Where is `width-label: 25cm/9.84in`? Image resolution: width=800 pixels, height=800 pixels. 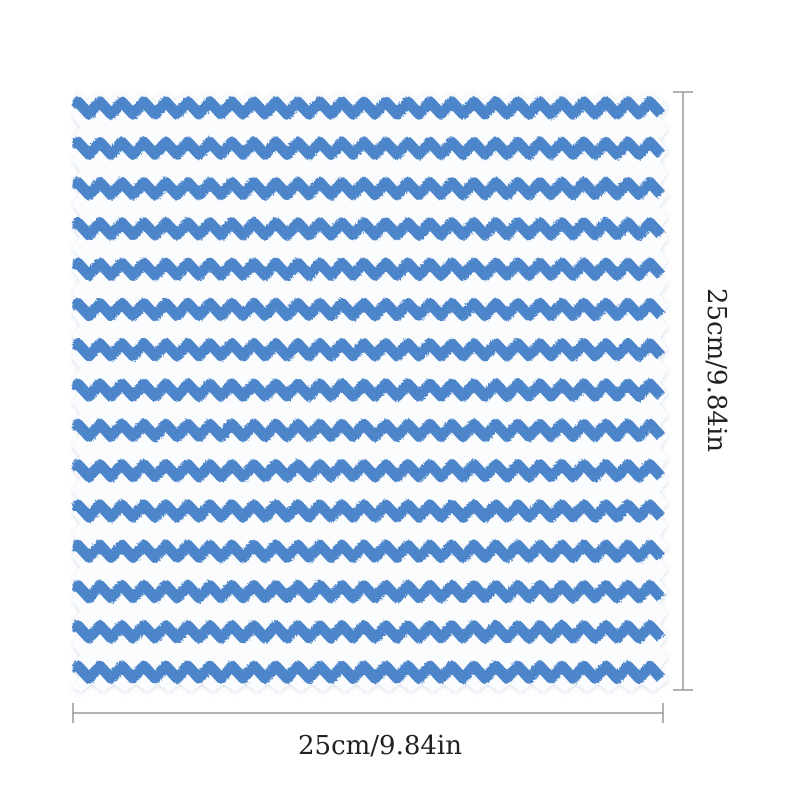
width-label: 25cm/9.84in is located at coordinates (380, 746).